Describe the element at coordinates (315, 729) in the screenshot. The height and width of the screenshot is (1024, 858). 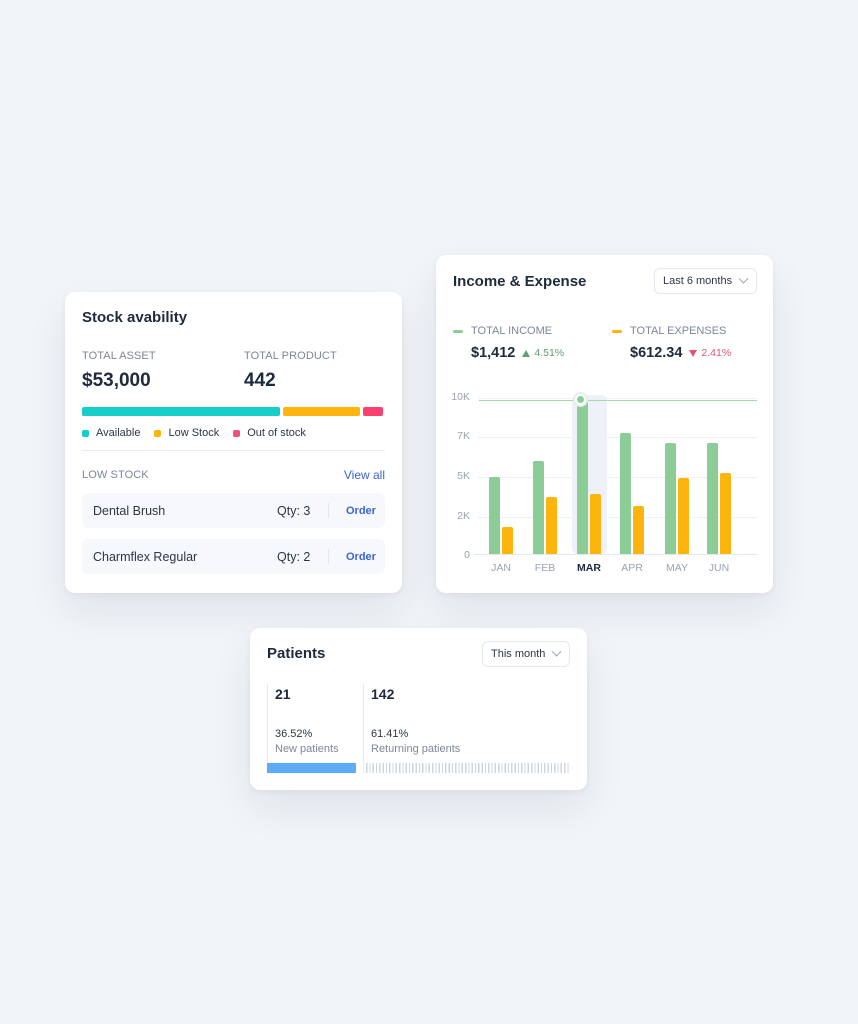
I see `new-patients-stat: 21 36.52% New patients` at that location.